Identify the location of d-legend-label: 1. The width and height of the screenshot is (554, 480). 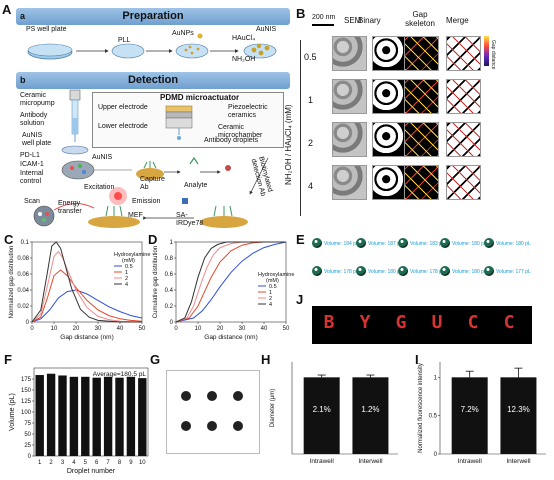
(270, 293).